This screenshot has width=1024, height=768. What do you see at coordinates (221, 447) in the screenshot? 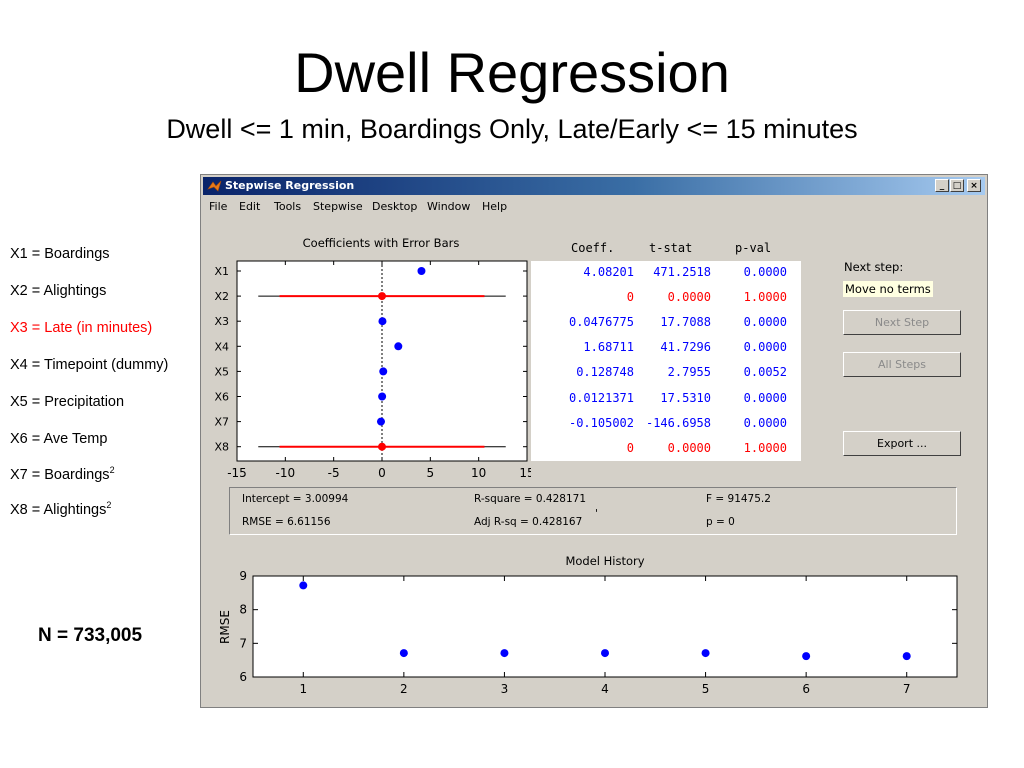
I see `coef-tick-label-x8: X8` at bounding box center [221, 447].